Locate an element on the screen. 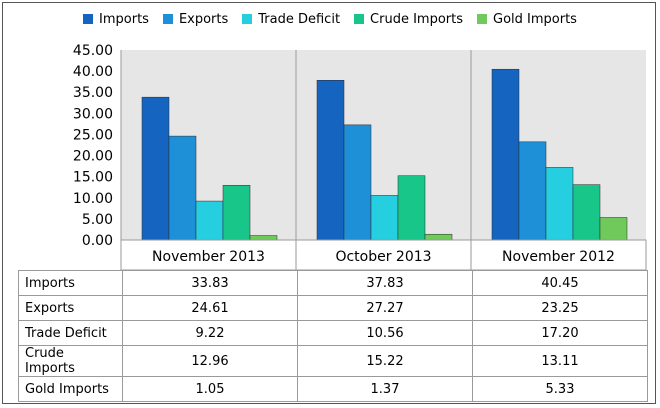 This screenshot has width=660, height=408. table-cell: 12.96 is located at coordinates (210, 361).